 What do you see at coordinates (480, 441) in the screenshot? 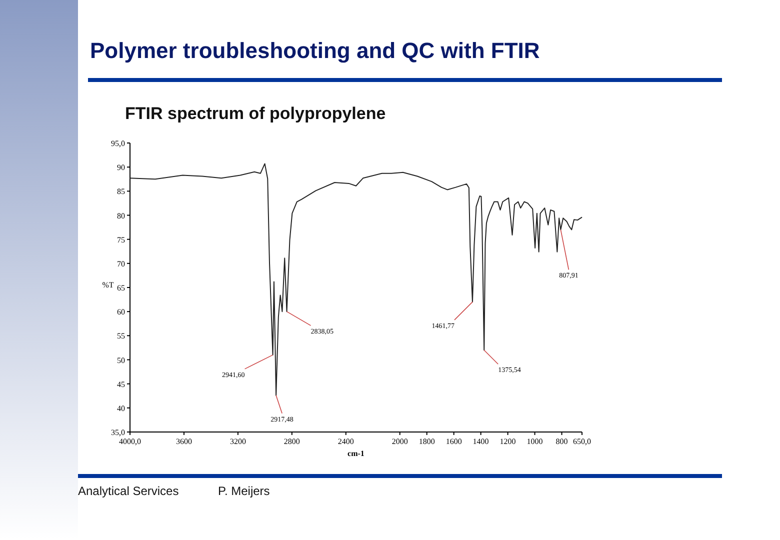
I see `x-tick-label: 1400` at bounding box center [480, 441].